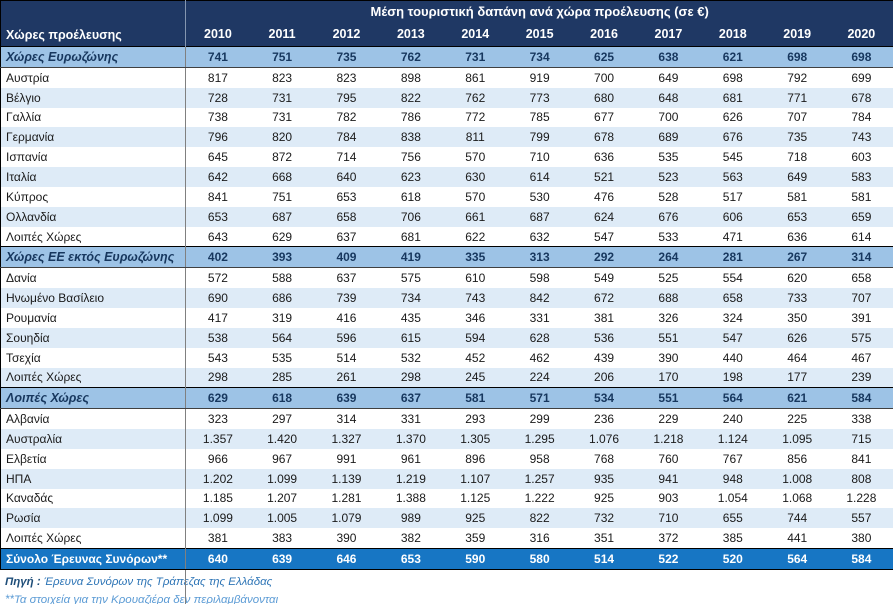 This screenshot has width=893, height=604. Describe the element at coordinates (346, 458) in the screenshot. I see `cell-value: 991` at that location.